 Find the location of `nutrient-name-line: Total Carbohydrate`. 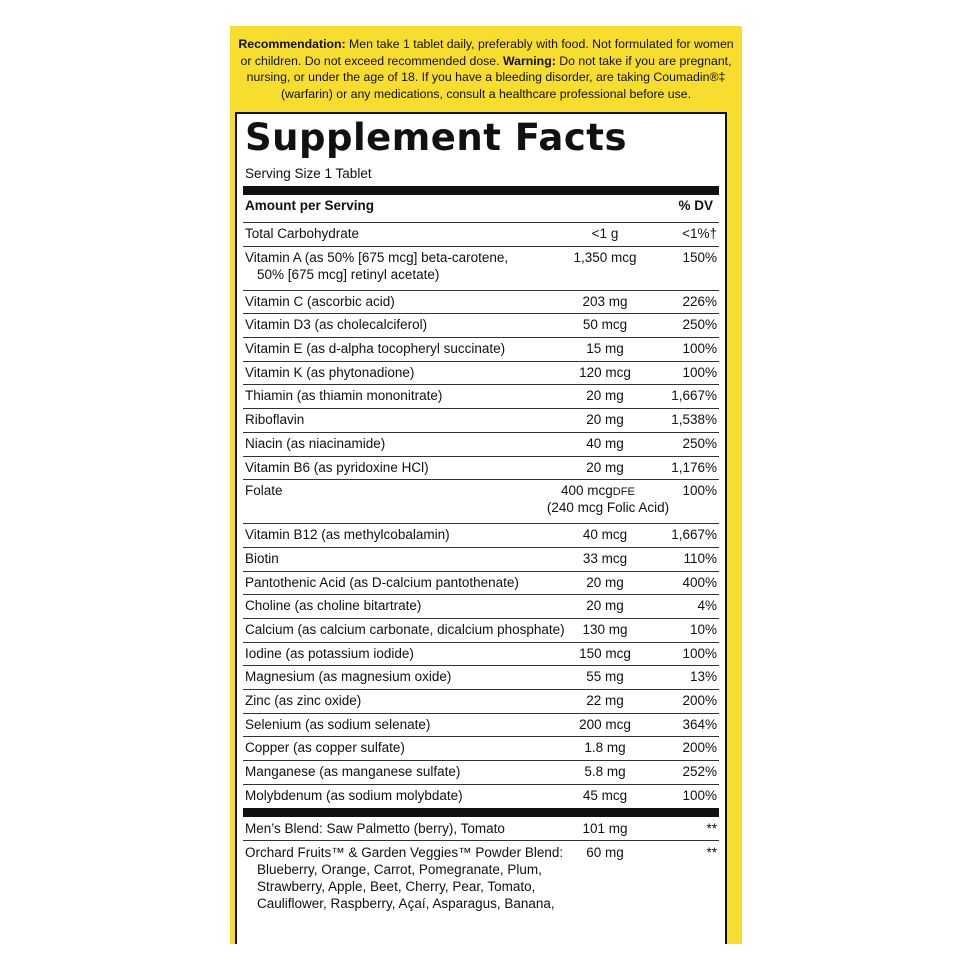

nutrient-name-line: Total Carbohydrate is located at coordinates (302, 233).